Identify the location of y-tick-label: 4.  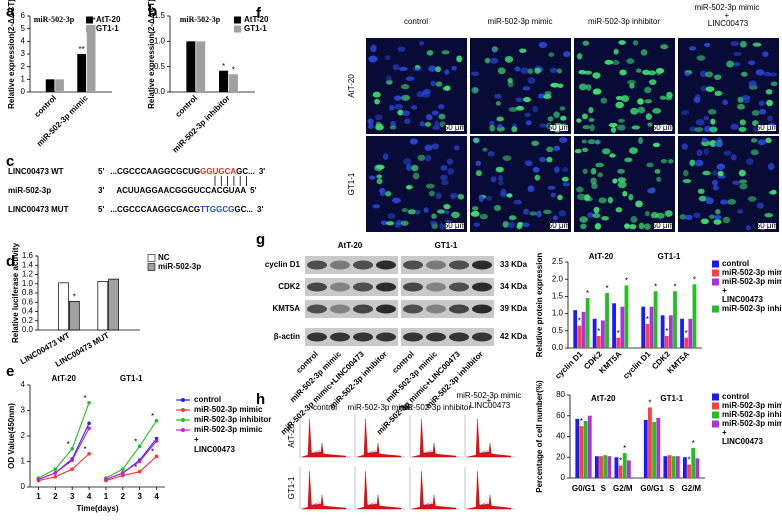
(23, 40).